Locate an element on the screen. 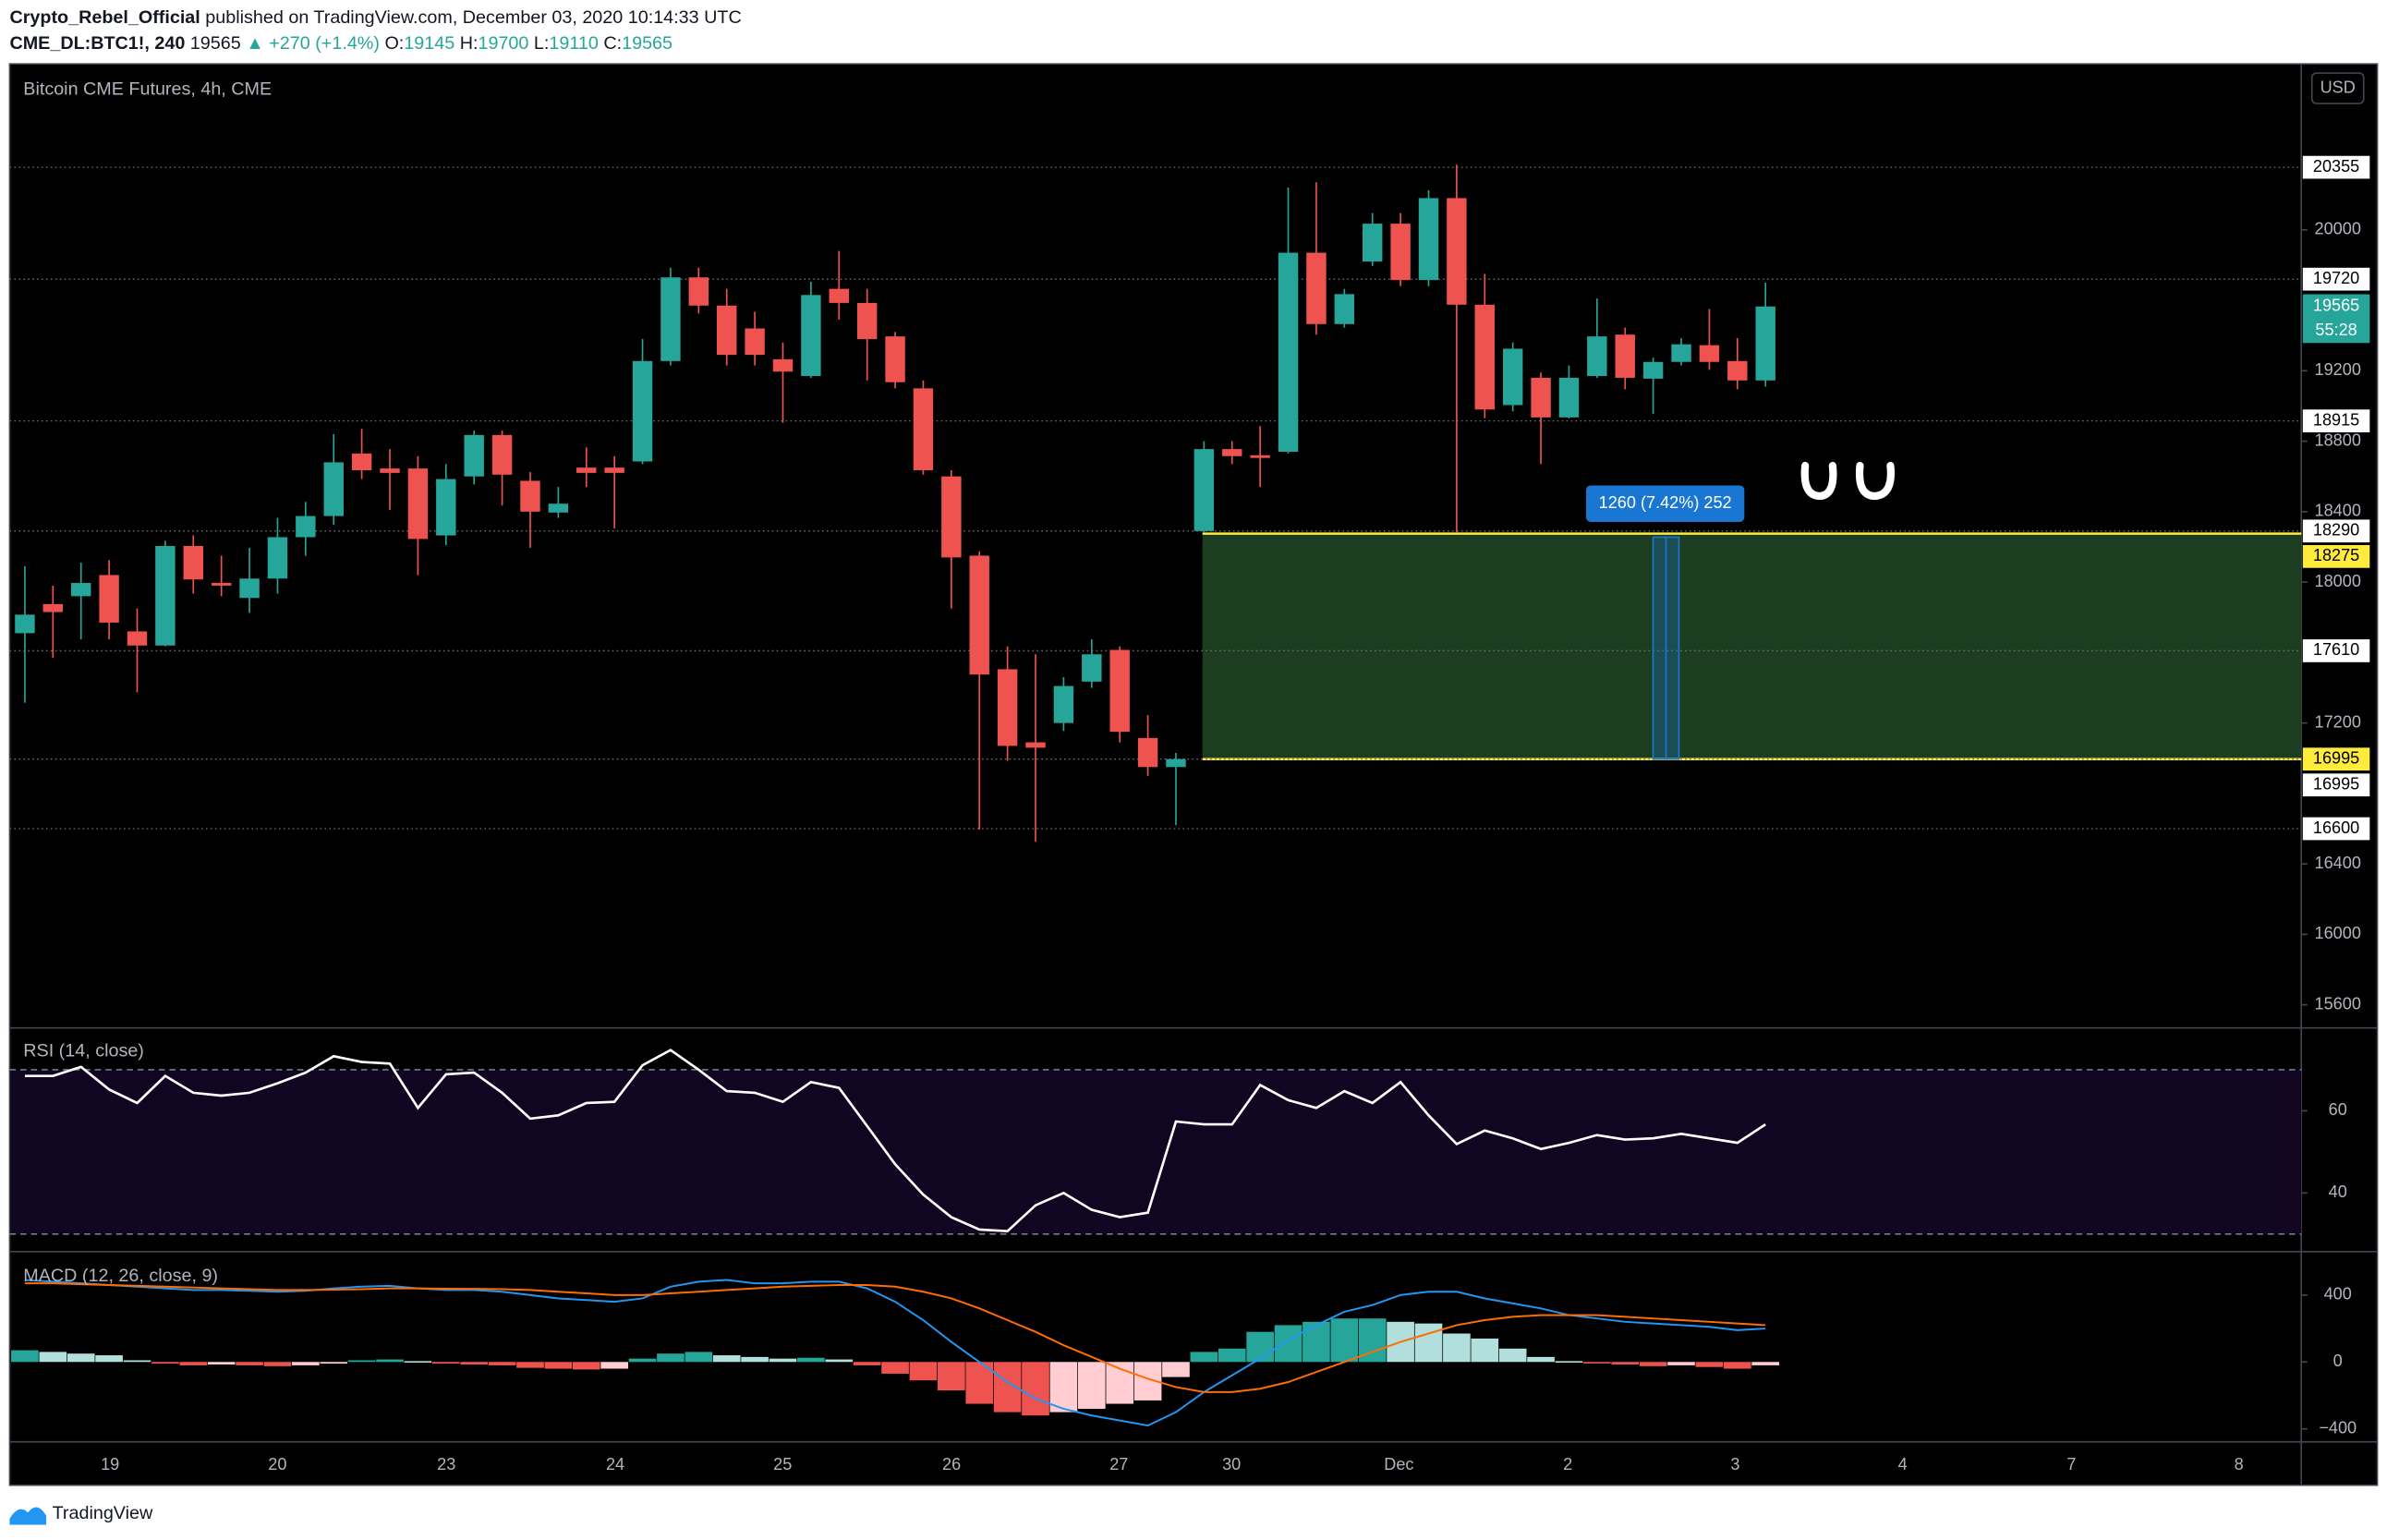 Image resolution: width=2387 pixels, height=1540 pixels. x-tick-label: 30 is located at coordinates (1231, 1464).